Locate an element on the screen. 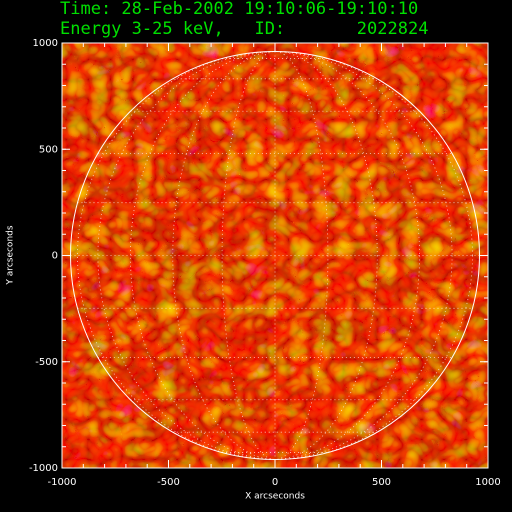  x-tick-label: -500 is located at coordinates (168, 482).